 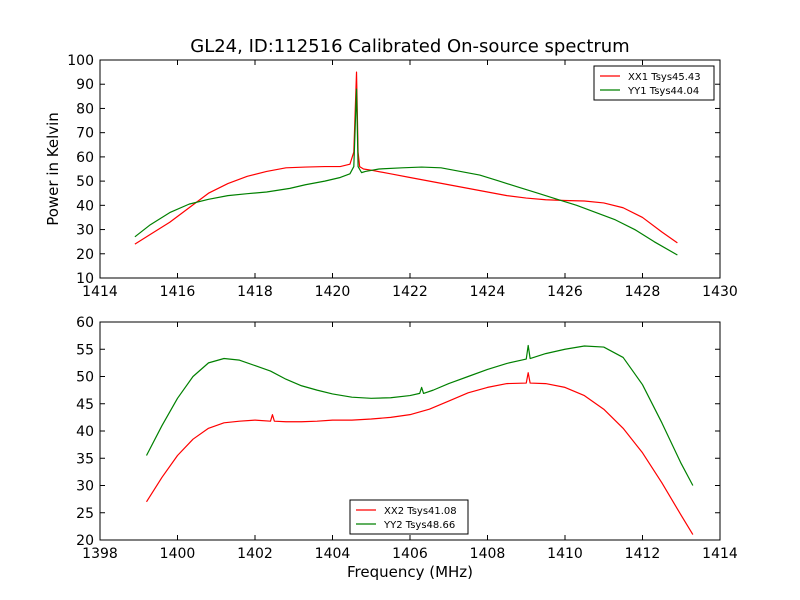 I want to click on top-x-tick-label: 1424, so click(x=488, y=292).